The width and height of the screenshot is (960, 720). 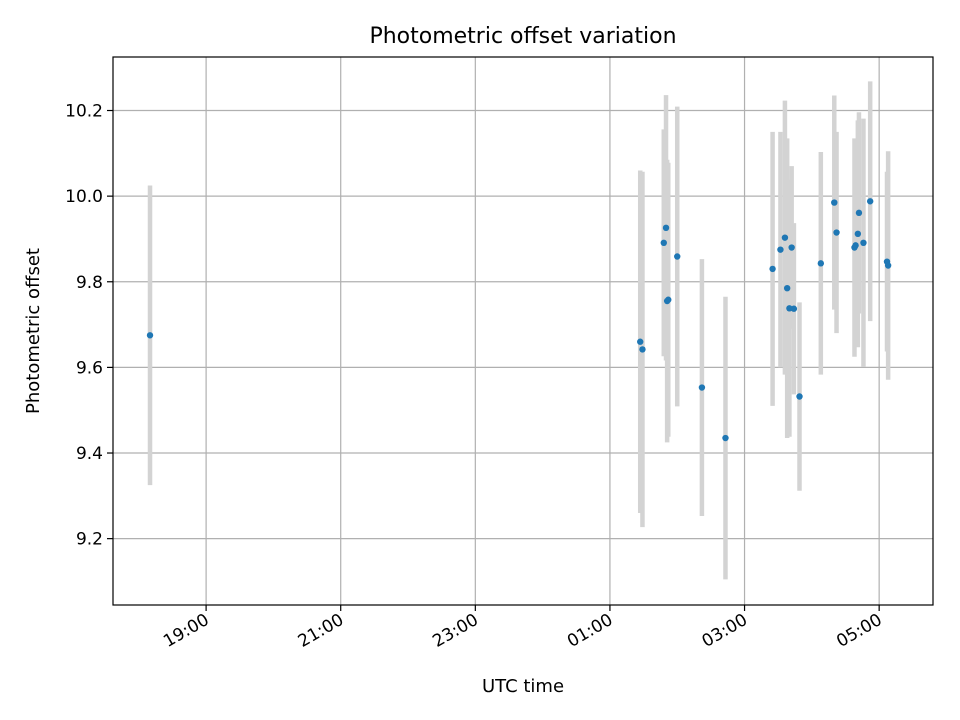 I want to click on chart-title: Photometric offset variation, so click(x=522, y=36).